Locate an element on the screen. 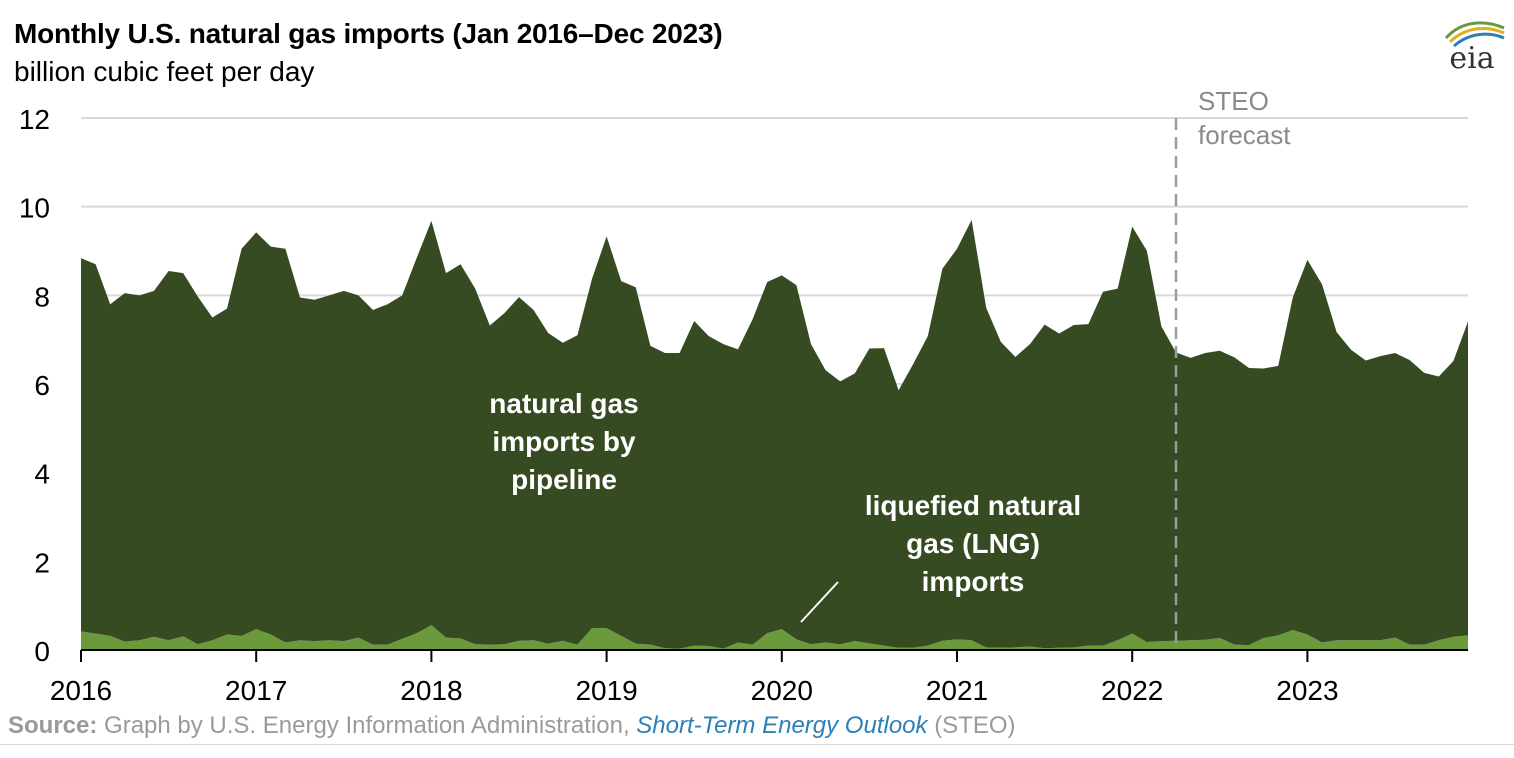 Image resolution: width=1514 pixels, height=758 pixels. x-axis: 2016 2017 2018 2019 2020 2021 2022 2023 is located at coordinates (759, 677).